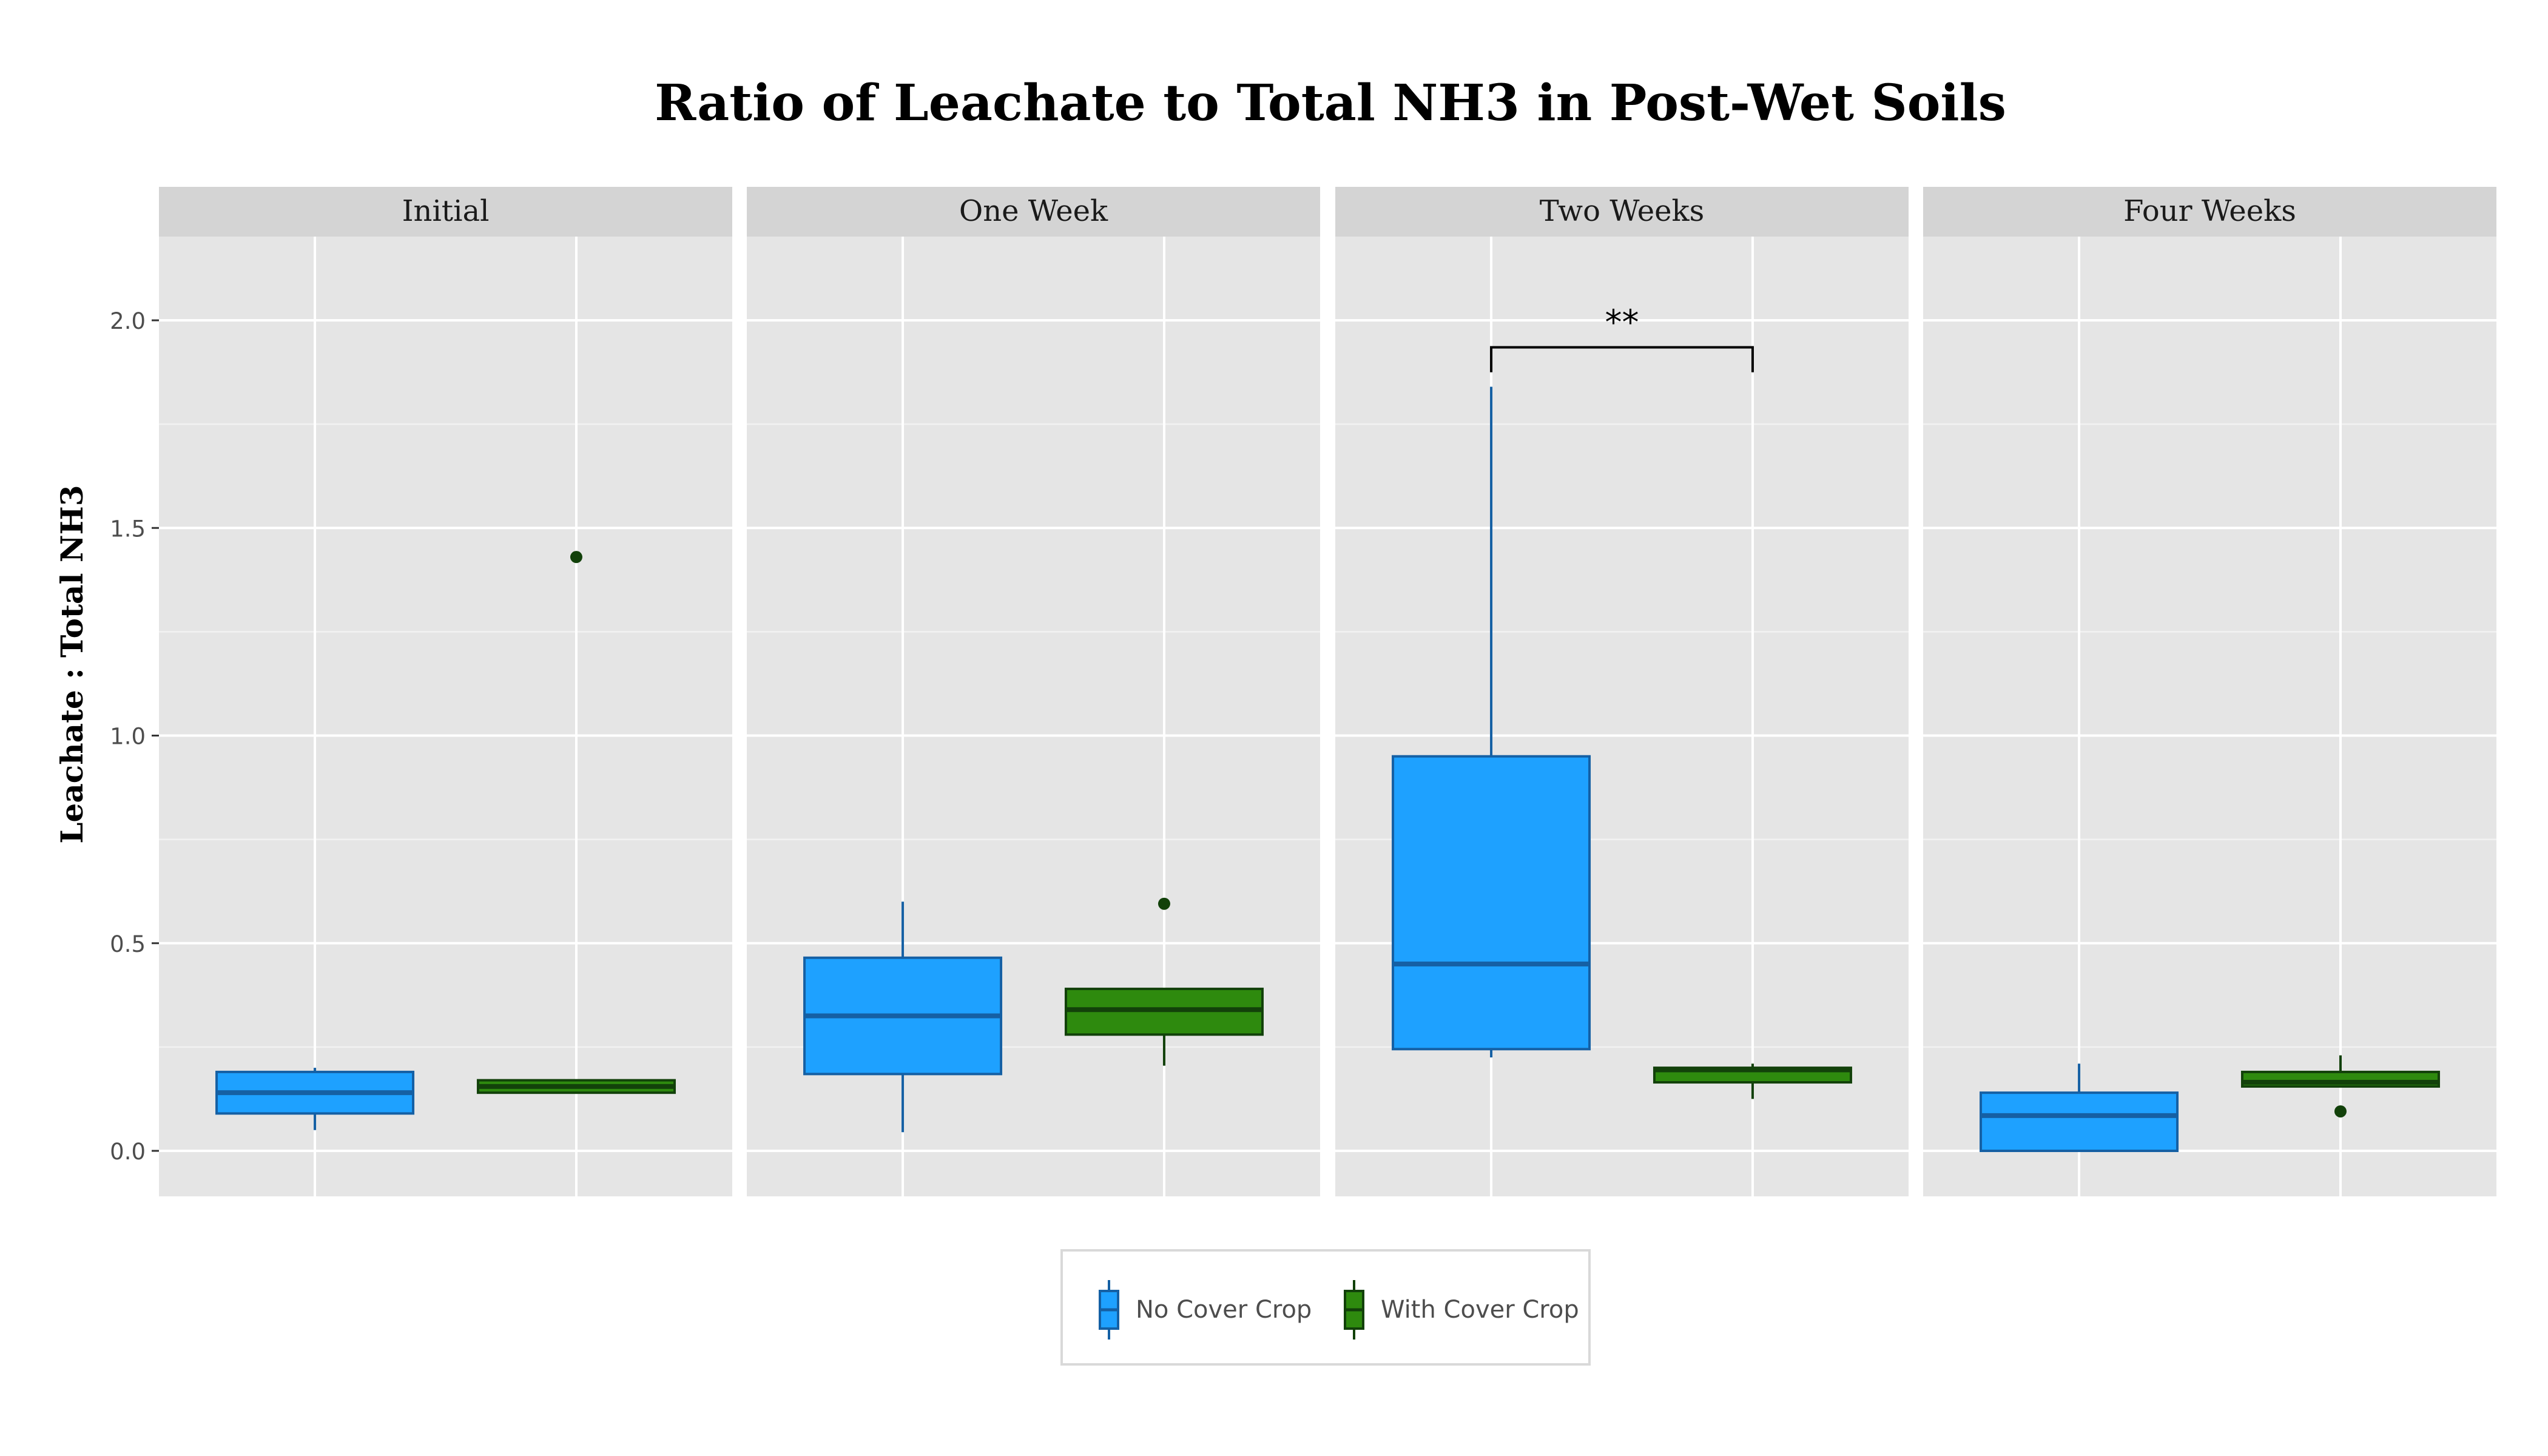  I want to click on legend: No Cover Crop With Cover Crop, so click(1325, 1307).